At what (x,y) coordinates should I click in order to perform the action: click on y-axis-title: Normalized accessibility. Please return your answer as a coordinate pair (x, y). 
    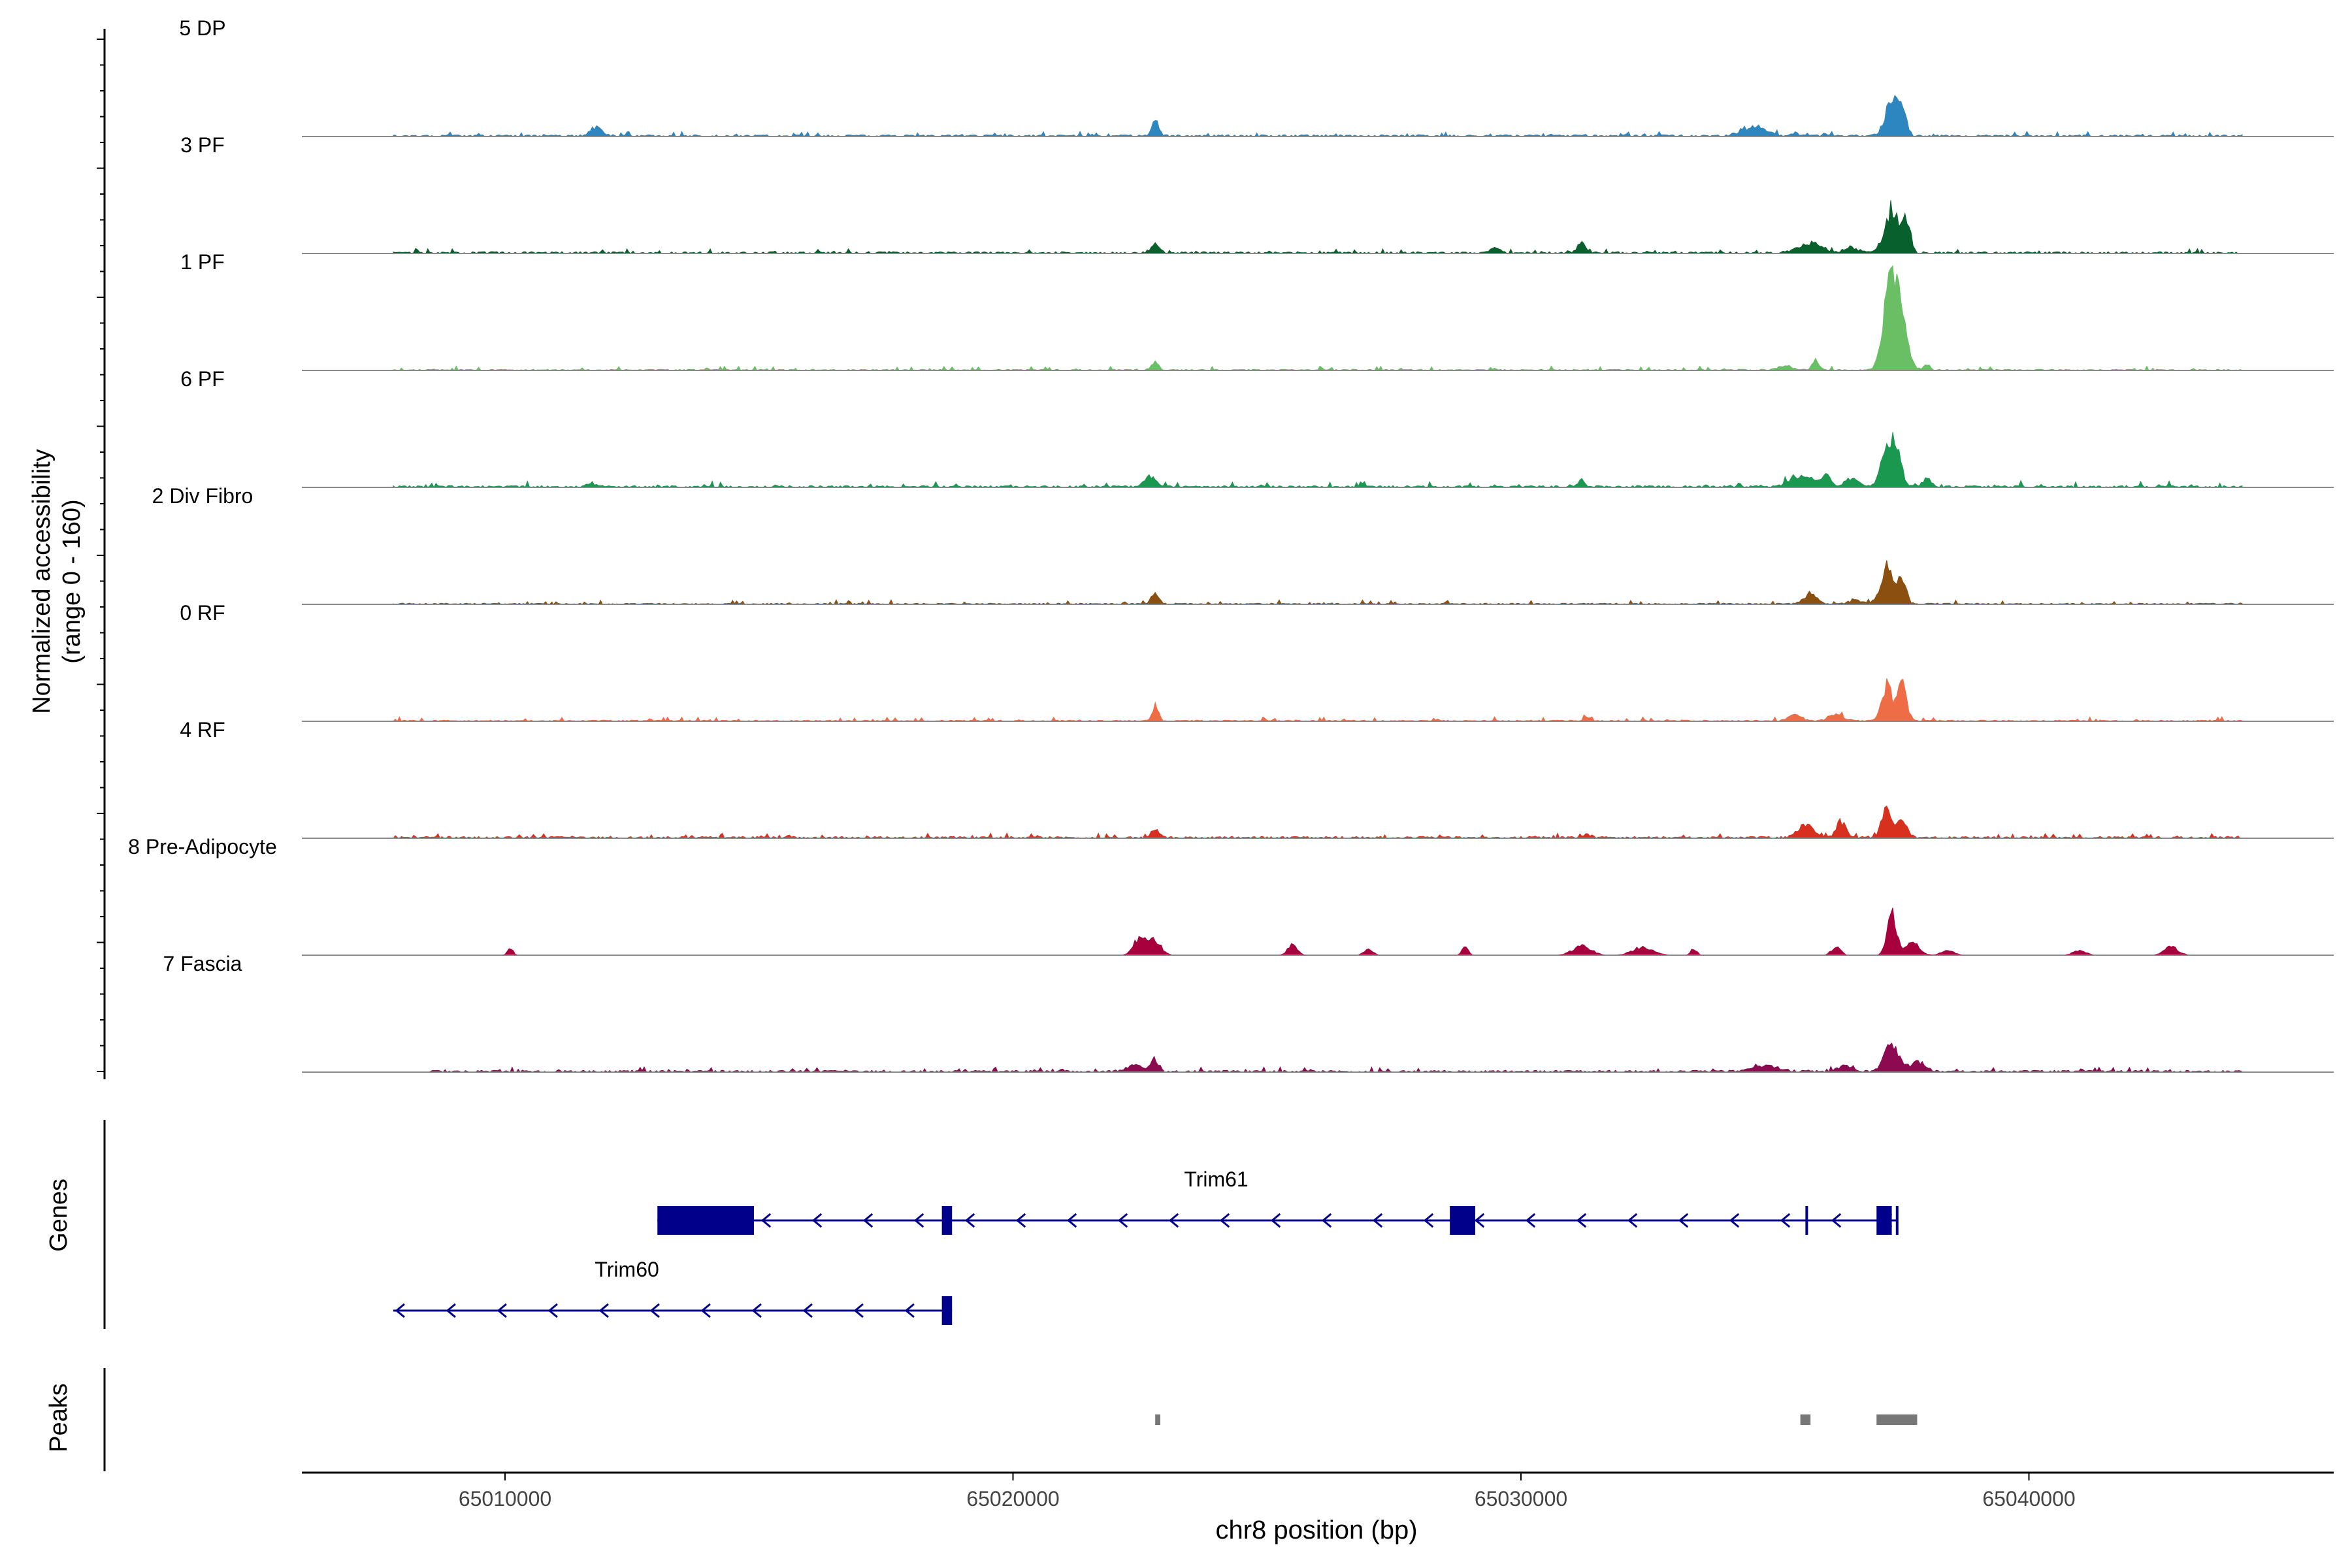
    Looking at the image, I should click on (42, 581).